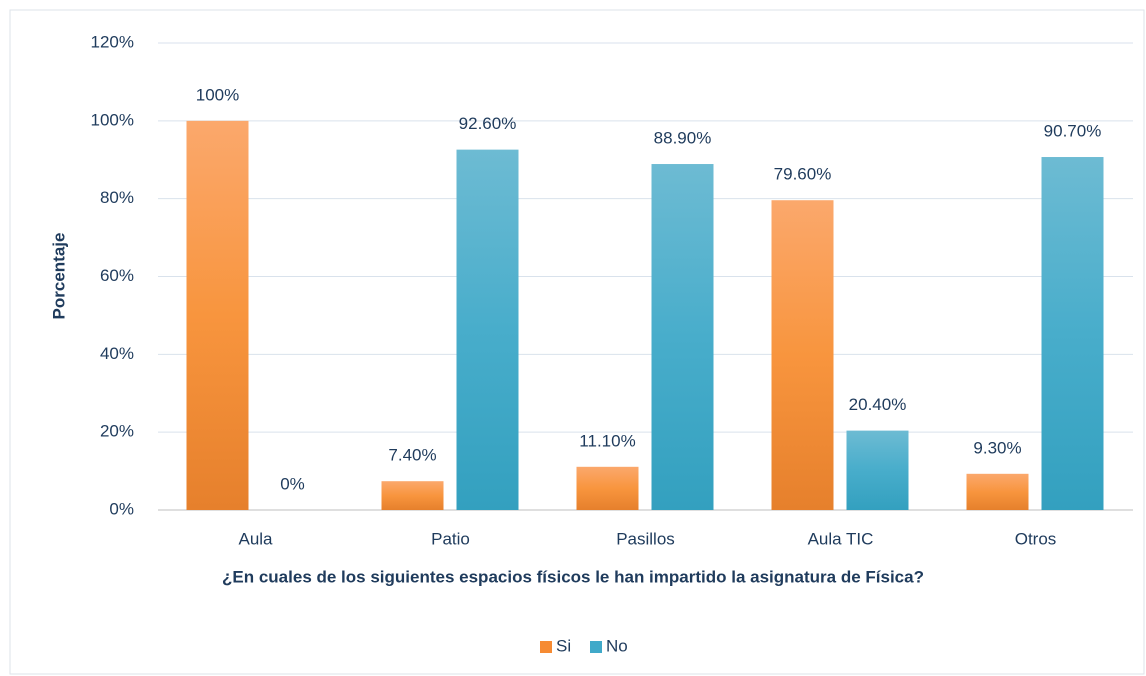 Image resolution: width=1146 pixels, height=676 pixels. What do you see at coordinates (112, 41) in the screenshot?
I see `y-tick-label: 120%` at bounding box center [112, 41].